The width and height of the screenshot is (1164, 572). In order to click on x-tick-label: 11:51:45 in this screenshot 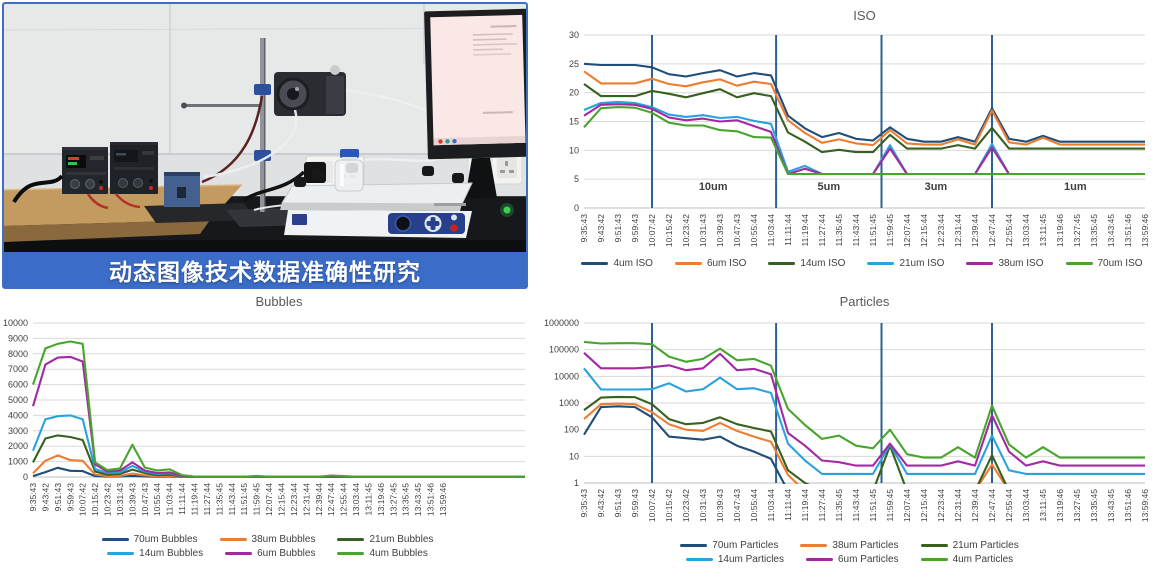, I will do `click(873, 505)`.